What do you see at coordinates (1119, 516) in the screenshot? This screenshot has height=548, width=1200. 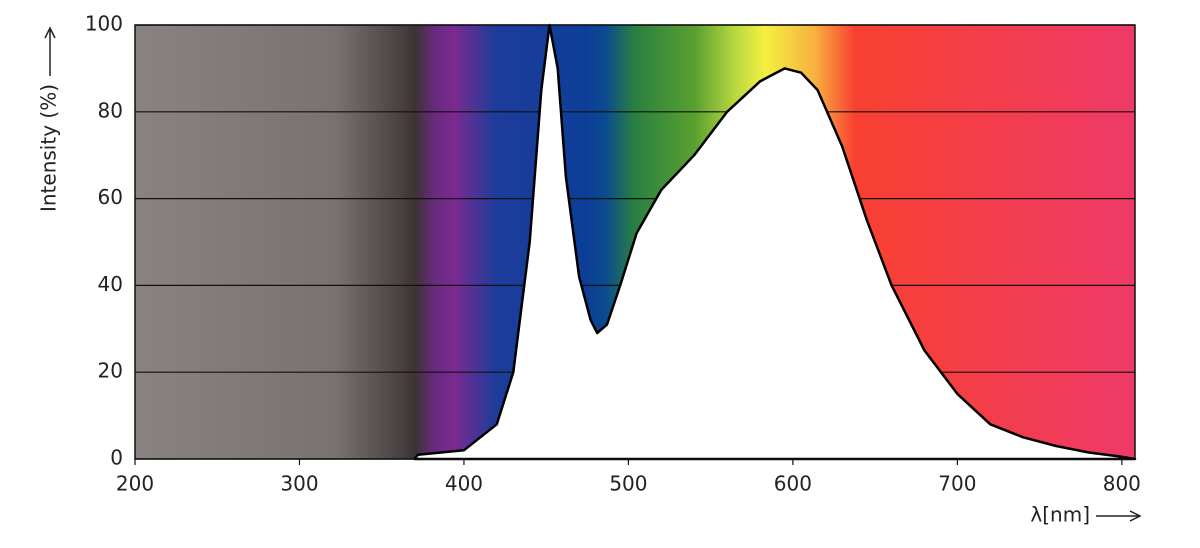 I see `x-axis-arrow` at bounding box center [1119, 516].